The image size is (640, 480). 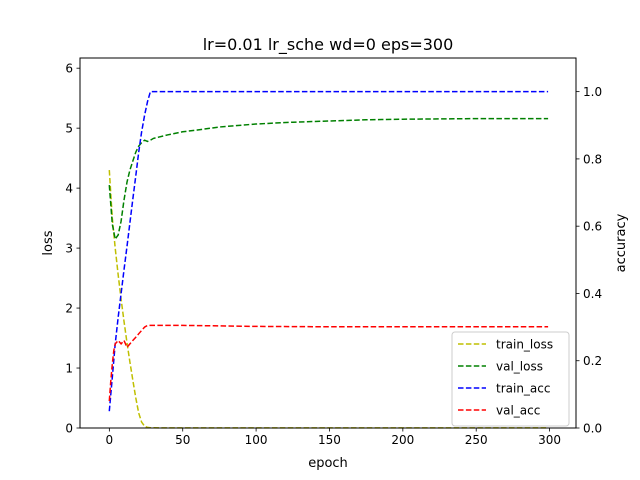 I want to click on right-y-tick-label: 1.0, so click(x=592, y=92).